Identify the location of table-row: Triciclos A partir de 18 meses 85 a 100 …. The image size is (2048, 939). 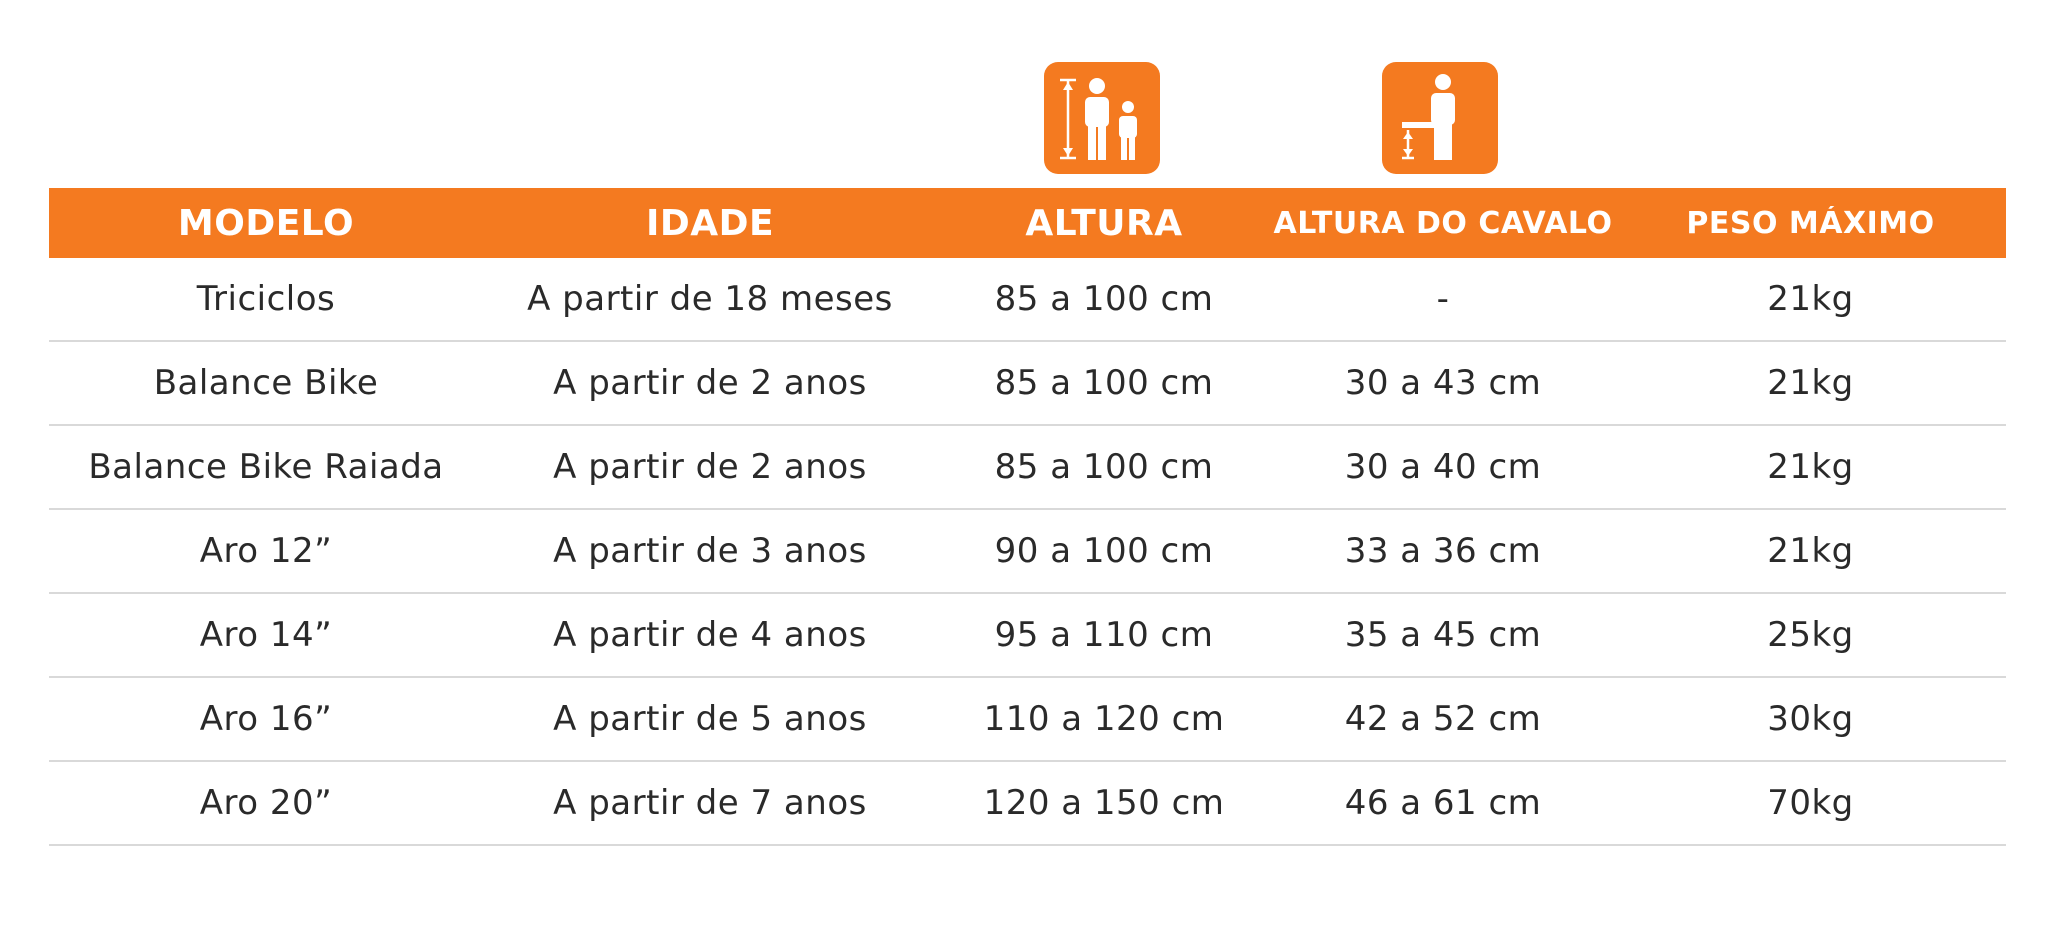
(1027, 300).